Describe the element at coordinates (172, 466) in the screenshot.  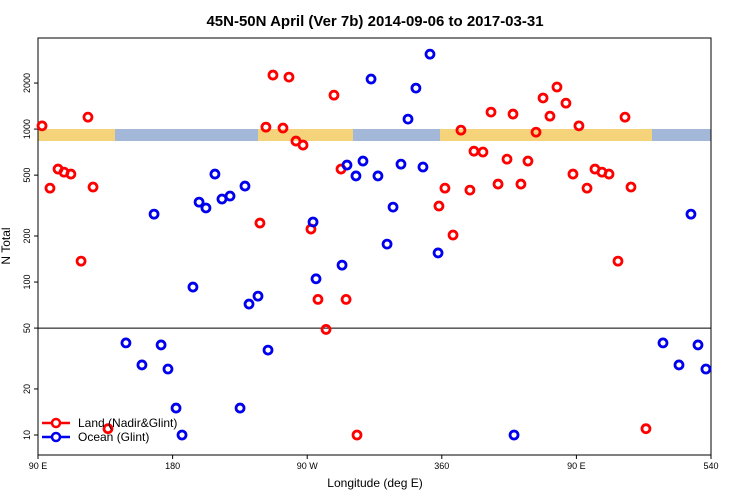
I see `x-tick-label: 180` at that location.